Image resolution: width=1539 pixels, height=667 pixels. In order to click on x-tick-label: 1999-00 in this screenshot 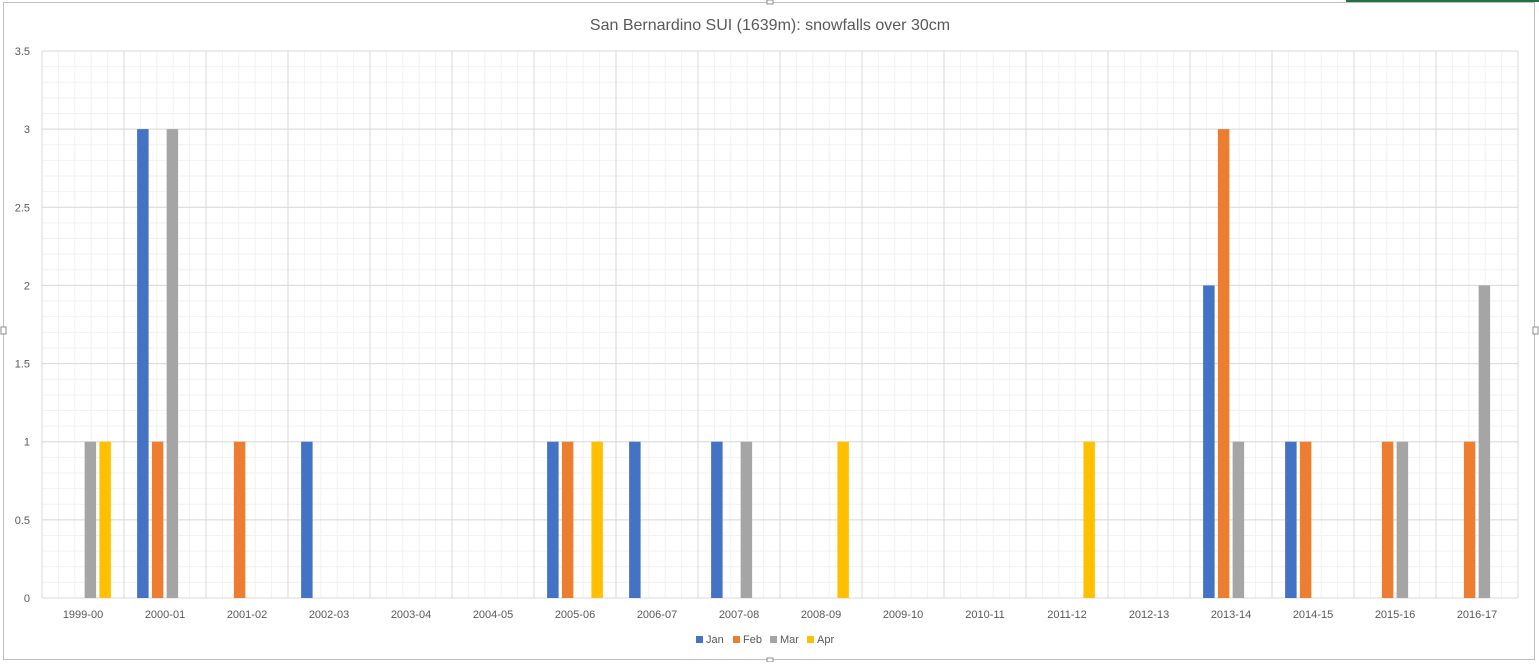, I will do `click(83, 615)`.